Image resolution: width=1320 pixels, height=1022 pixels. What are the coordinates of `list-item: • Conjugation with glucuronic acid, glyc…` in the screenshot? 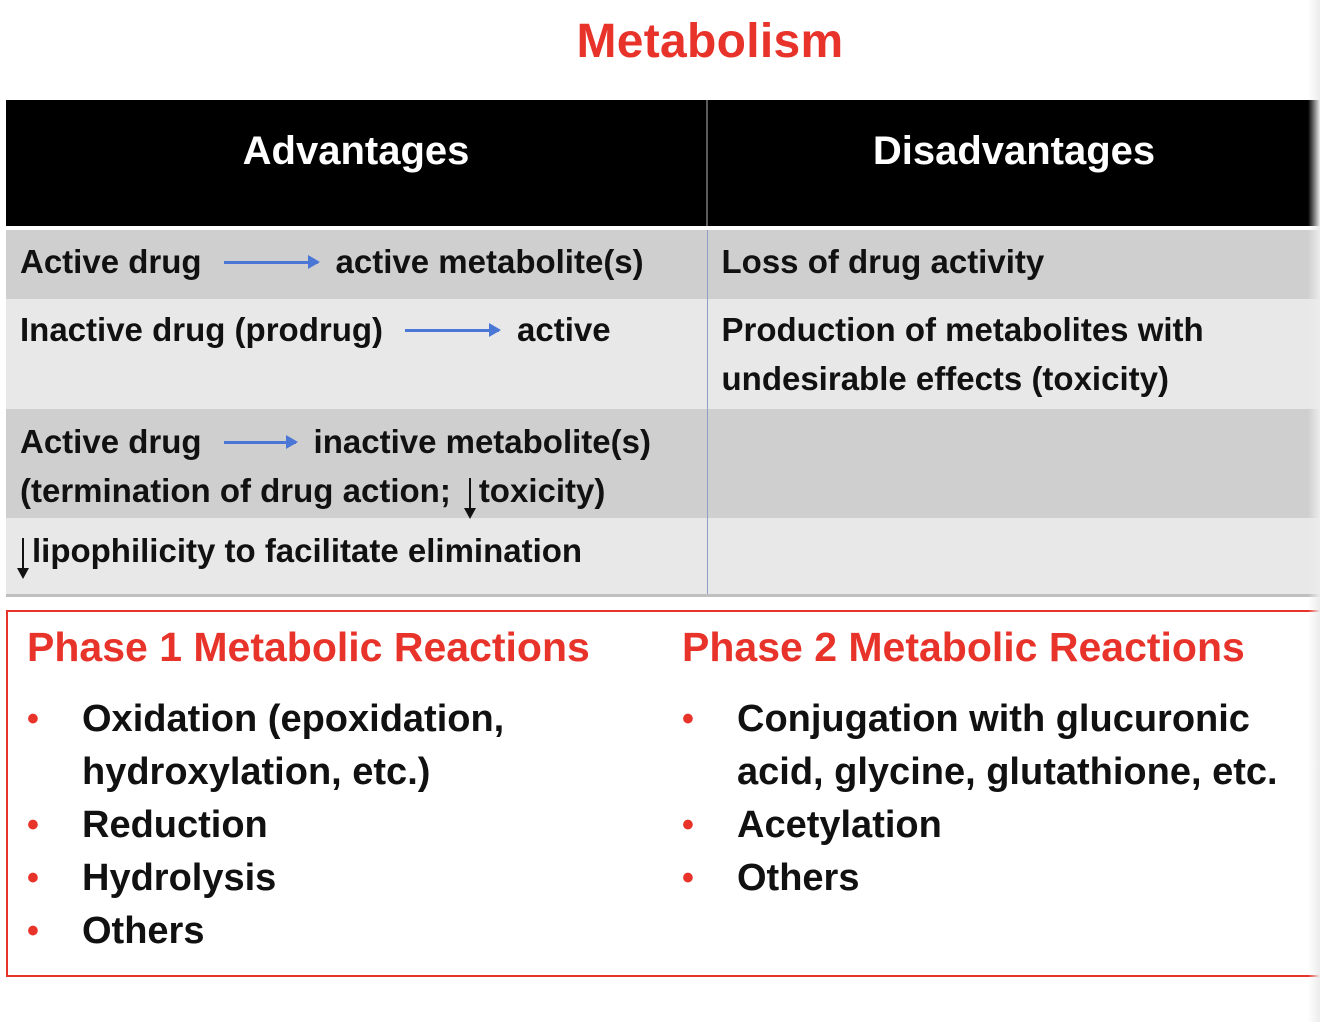 It's located at (1001, 746).